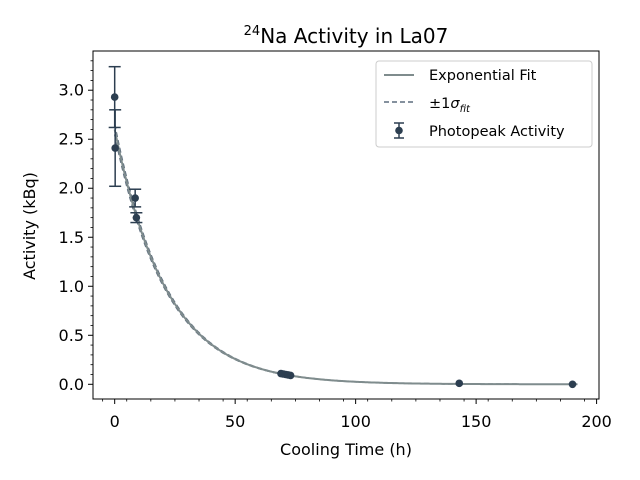 This screenshot has width=640, height=480. What do you see at coordinates (483, 76) in the screenshot?
I see `legend-fit-label: Exponential Fit` at bounding box center [483, 76].